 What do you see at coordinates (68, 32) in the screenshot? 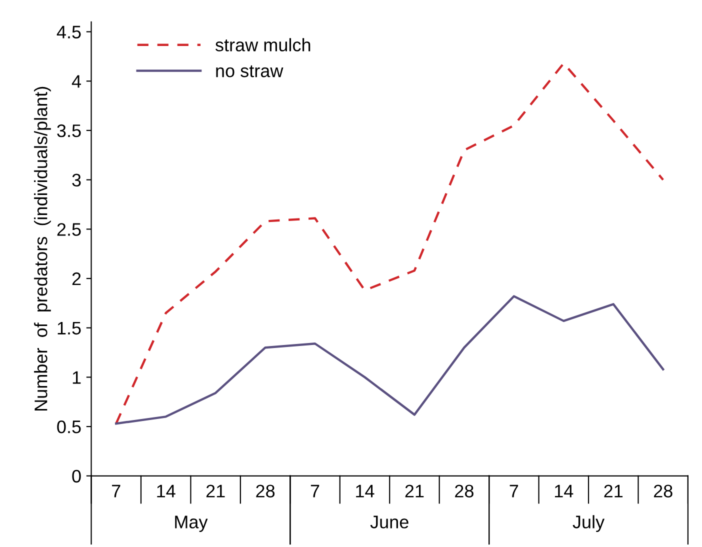
I see `y-tick-label: 4.5` at bounding box center [68, 32].